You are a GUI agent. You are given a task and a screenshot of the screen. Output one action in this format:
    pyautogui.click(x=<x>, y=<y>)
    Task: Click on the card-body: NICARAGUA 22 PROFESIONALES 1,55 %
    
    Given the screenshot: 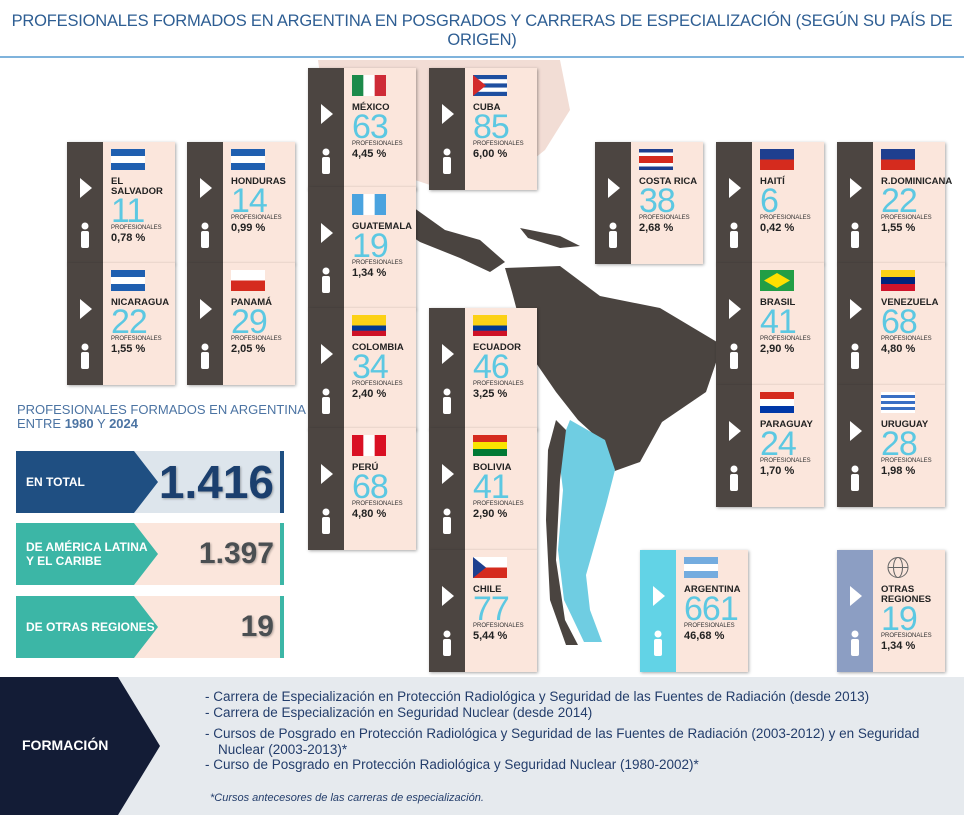 What is the action you would take?
    pyautogui.click(x=139, y=324)
    